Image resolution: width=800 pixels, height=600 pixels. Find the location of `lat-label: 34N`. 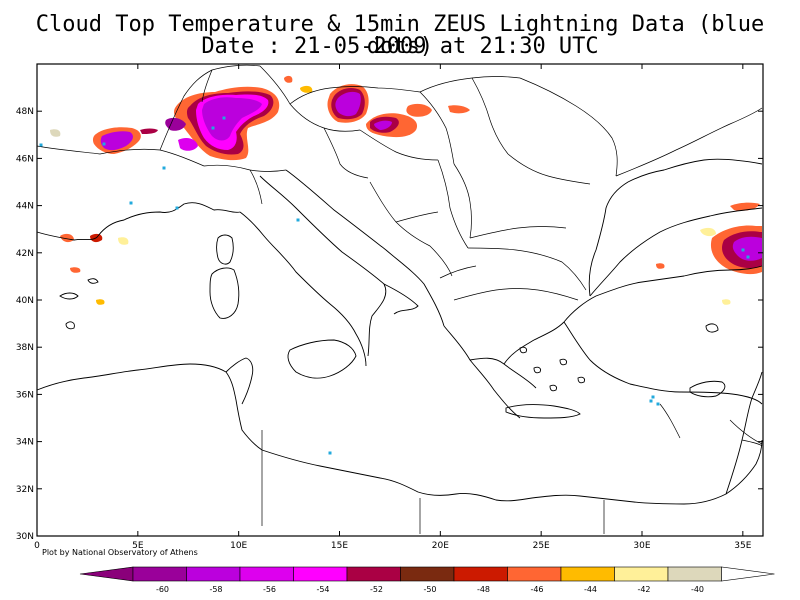

lat-label: 34N is located at coordinates (25, 443).